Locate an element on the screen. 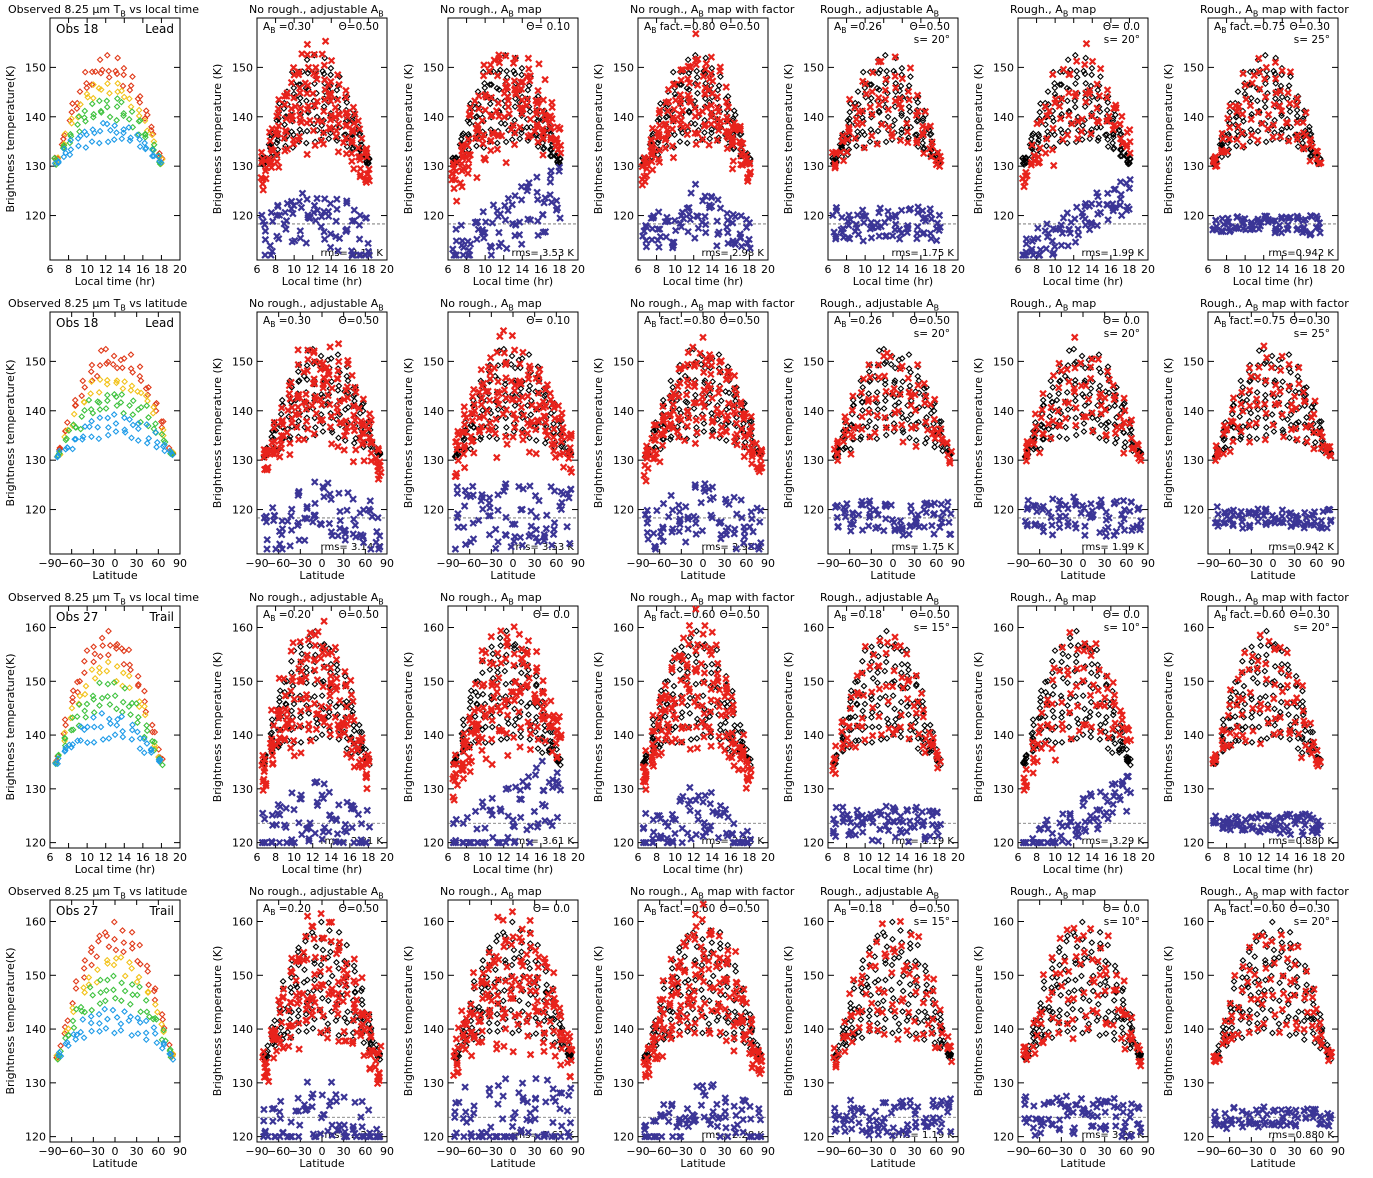 This screenshot has width=1373, height=1178. y-tick-label: 130 is located at coordinates (1003, 166).